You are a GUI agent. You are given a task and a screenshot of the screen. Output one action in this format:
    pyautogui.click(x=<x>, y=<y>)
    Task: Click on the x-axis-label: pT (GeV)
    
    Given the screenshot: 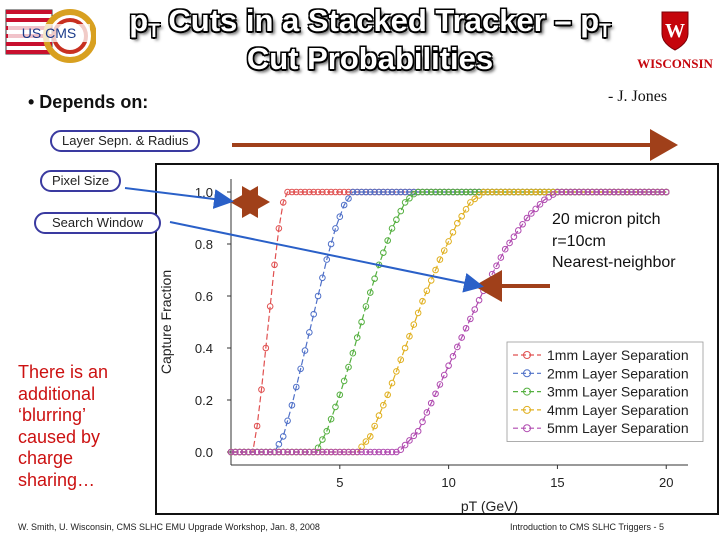 What is the action you would take?
    pyautogui.click(x=489, y=505)
    